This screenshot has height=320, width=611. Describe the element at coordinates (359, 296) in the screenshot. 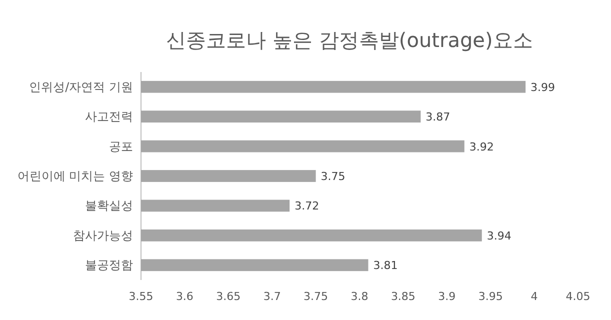

I see `x-tick-label: 3.8` at that location.